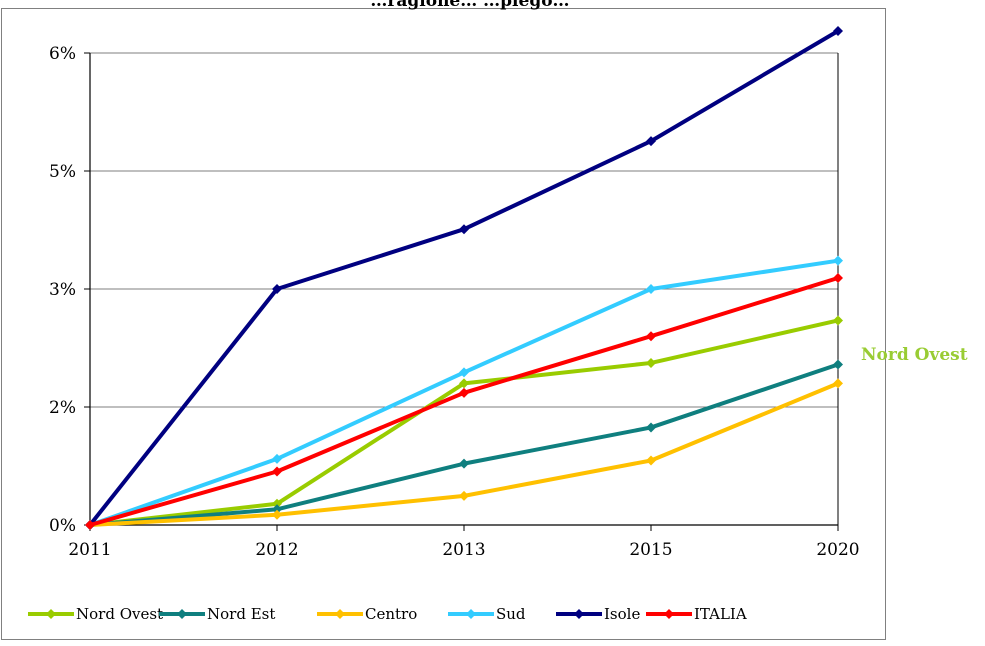  Describe the element at coordinates (511, 614) in the screenshot. I see `legend-label: Sud` at that location.